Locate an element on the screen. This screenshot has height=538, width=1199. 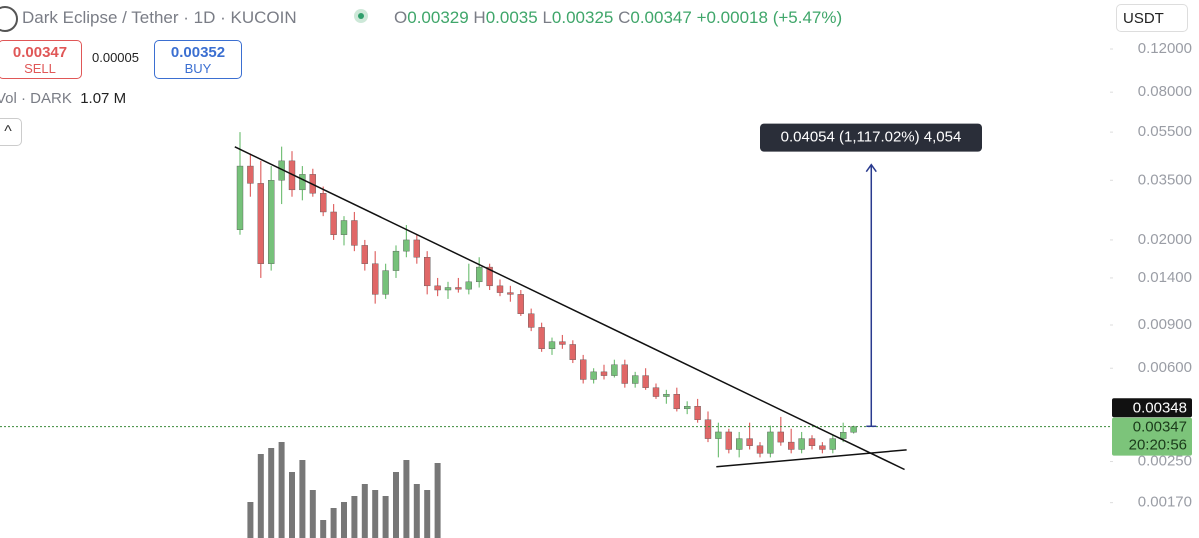
y-tick-label: 0.08000 is located at coordinates (1165, 91).